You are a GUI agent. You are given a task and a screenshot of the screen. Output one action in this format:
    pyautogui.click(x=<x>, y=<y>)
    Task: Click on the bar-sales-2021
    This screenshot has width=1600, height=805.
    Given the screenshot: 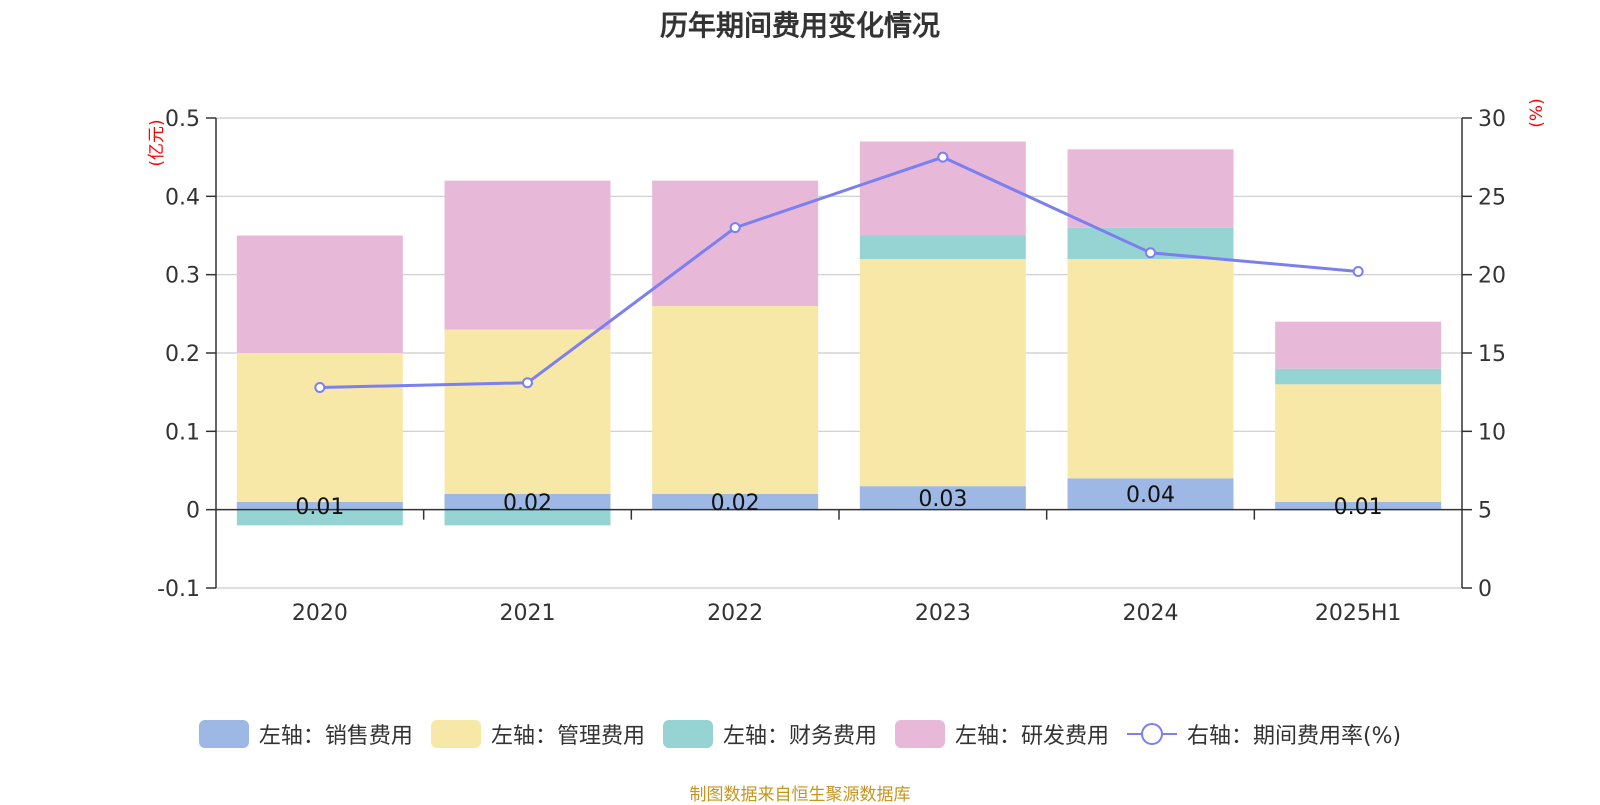 What is the action you would take?
    pyautogui.click(x=527, y=502)
    